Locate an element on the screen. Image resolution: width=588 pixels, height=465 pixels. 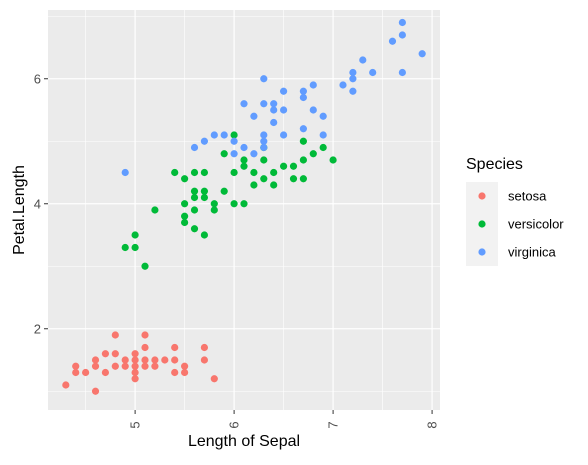
legend-item-setosa: setosa is located at coordinates (512, 196).